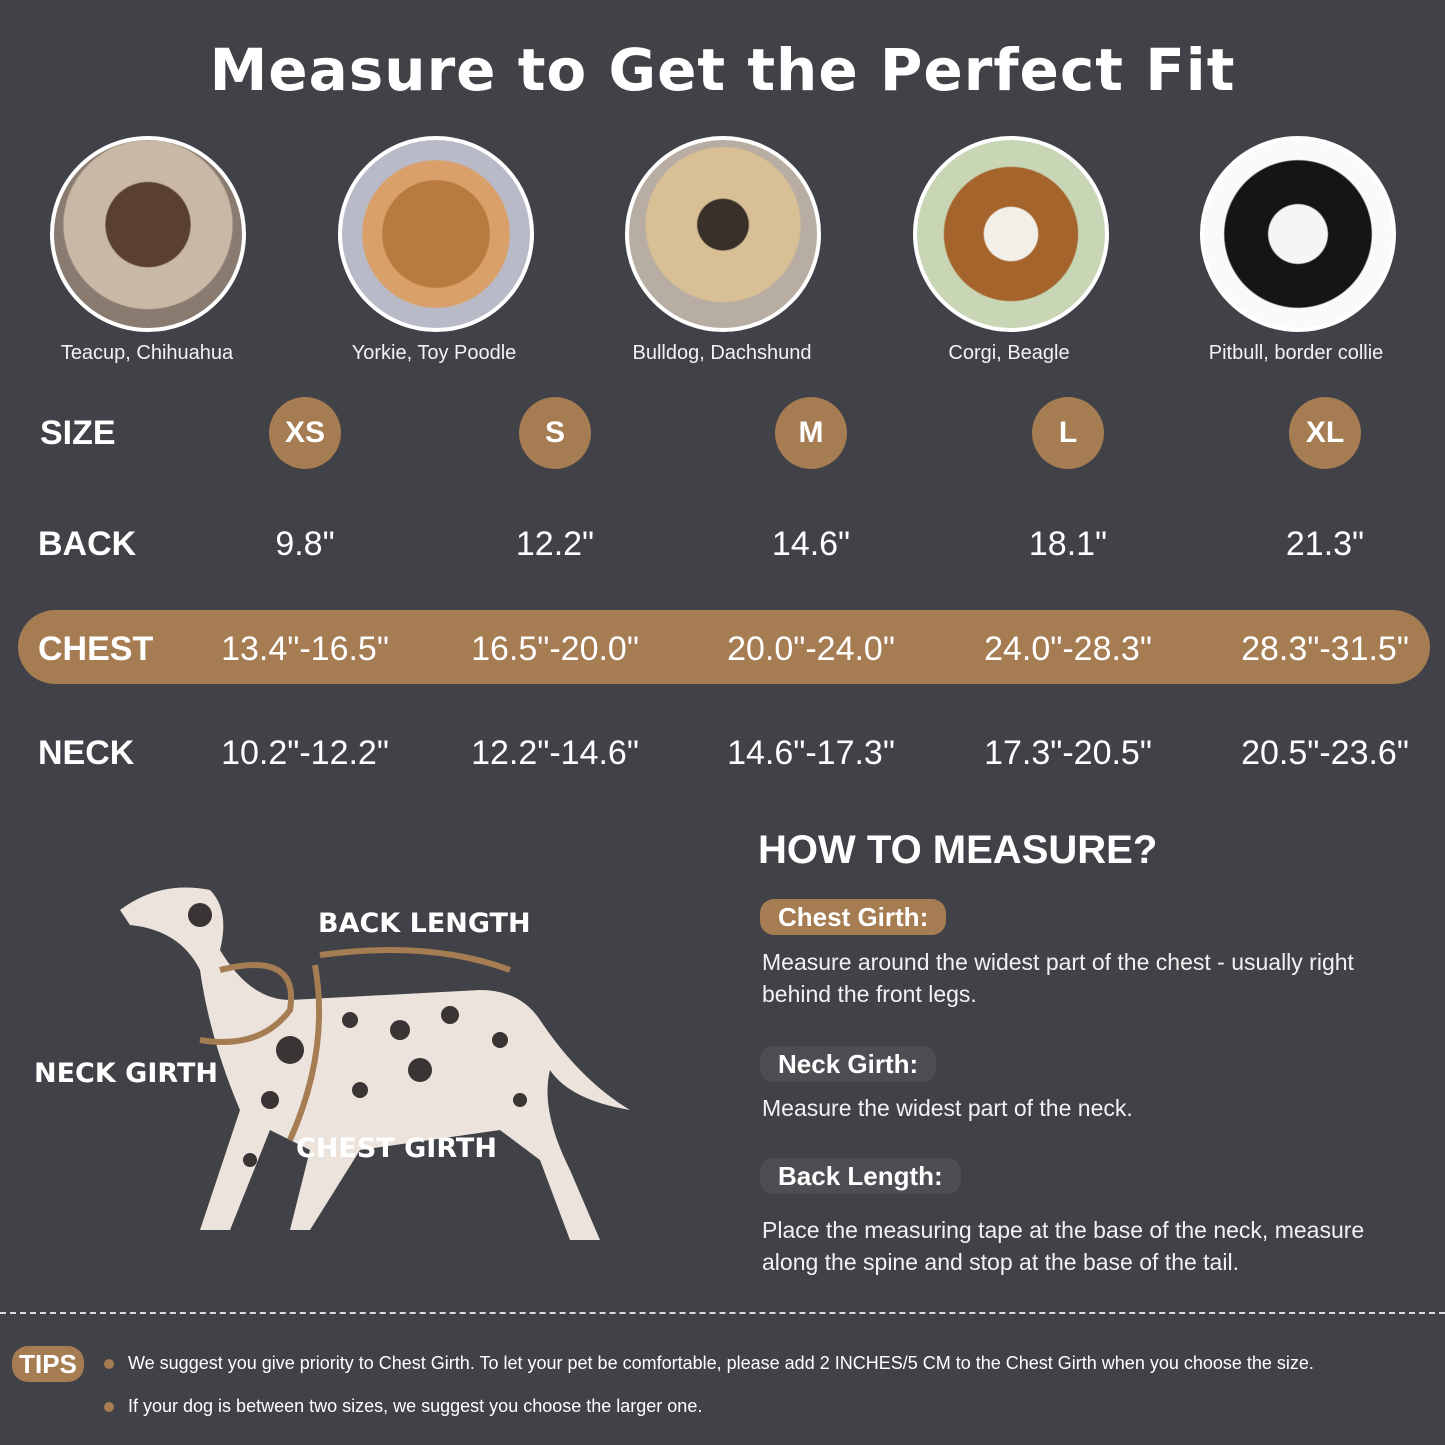  I want to click on size-badge: M, so click(811, 433).